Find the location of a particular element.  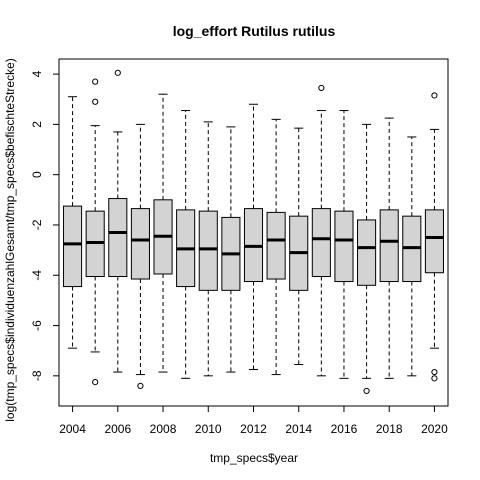

x-tick-label: 2012 is located at coordinates (253, 429).